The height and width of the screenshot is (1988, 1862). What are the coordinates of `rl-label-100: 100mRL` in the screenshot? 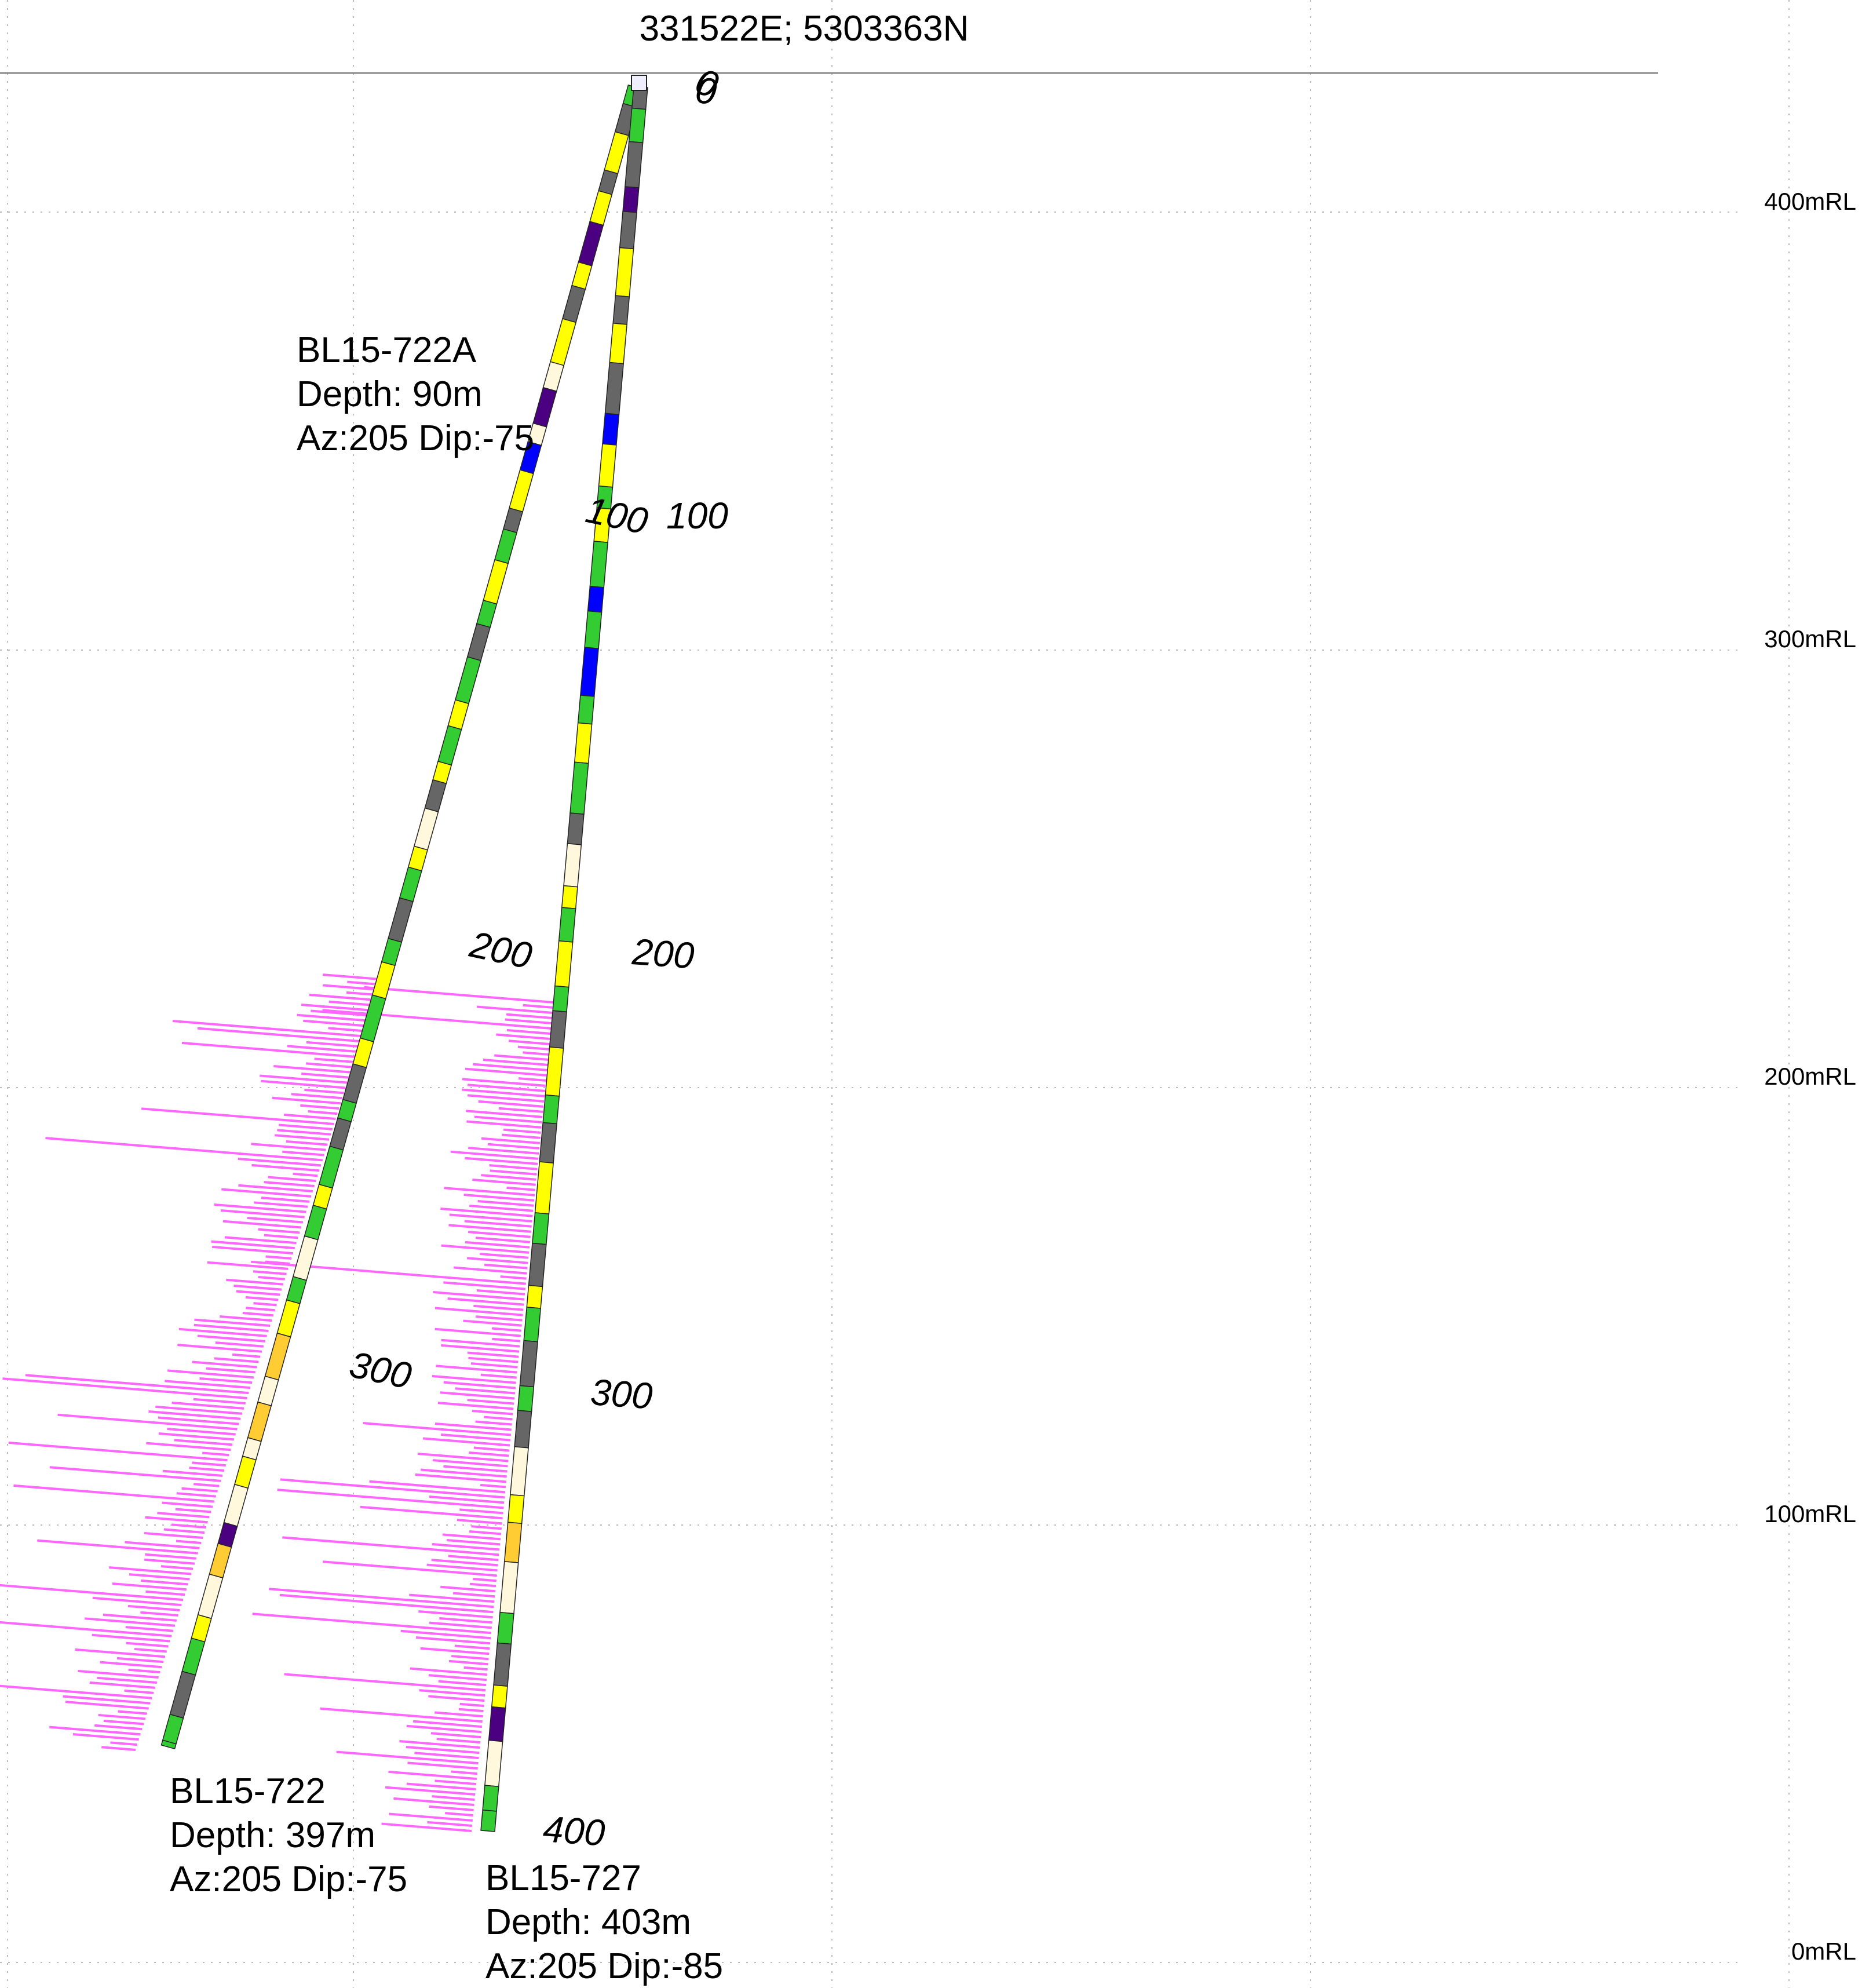 It's located at (1810, 1513).